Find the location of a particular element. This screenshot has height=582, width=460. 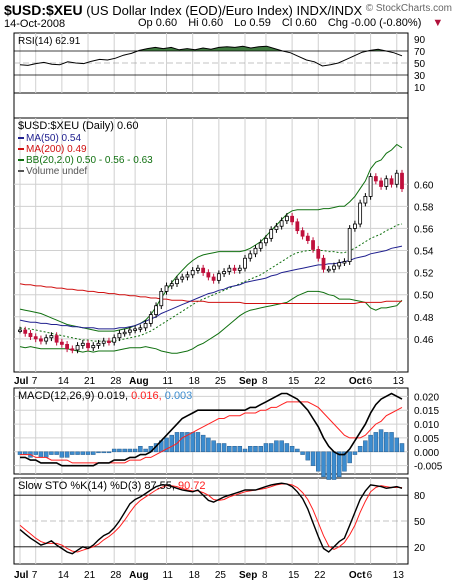

macd-tick-label: 0.015 is located at coordinates (426, 411).